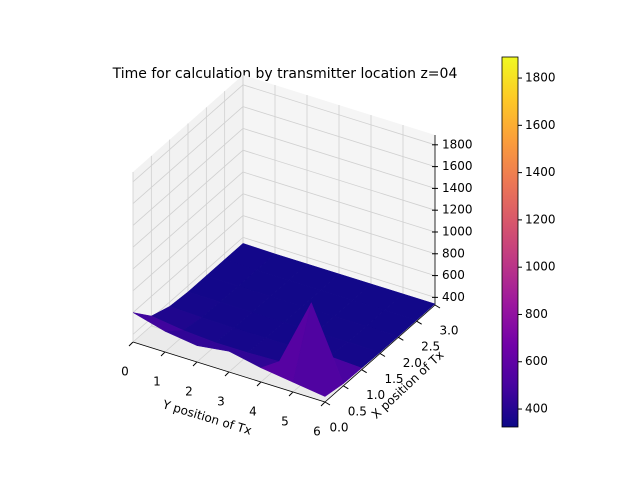 Image resolution: width=640 pixels, height=480 pixels. I want to click on colorbar-tick-label: 800, so click(536, 314).